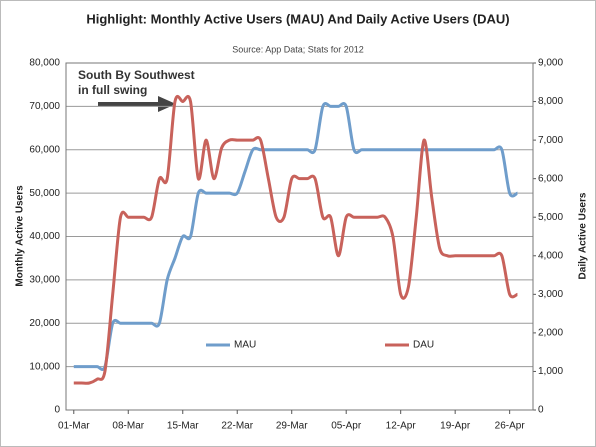 The width and height of the screenshot is (596, 447). I want to click on chart-subtitle: Source: App Data; Stats for 2012, so click(298, 49).